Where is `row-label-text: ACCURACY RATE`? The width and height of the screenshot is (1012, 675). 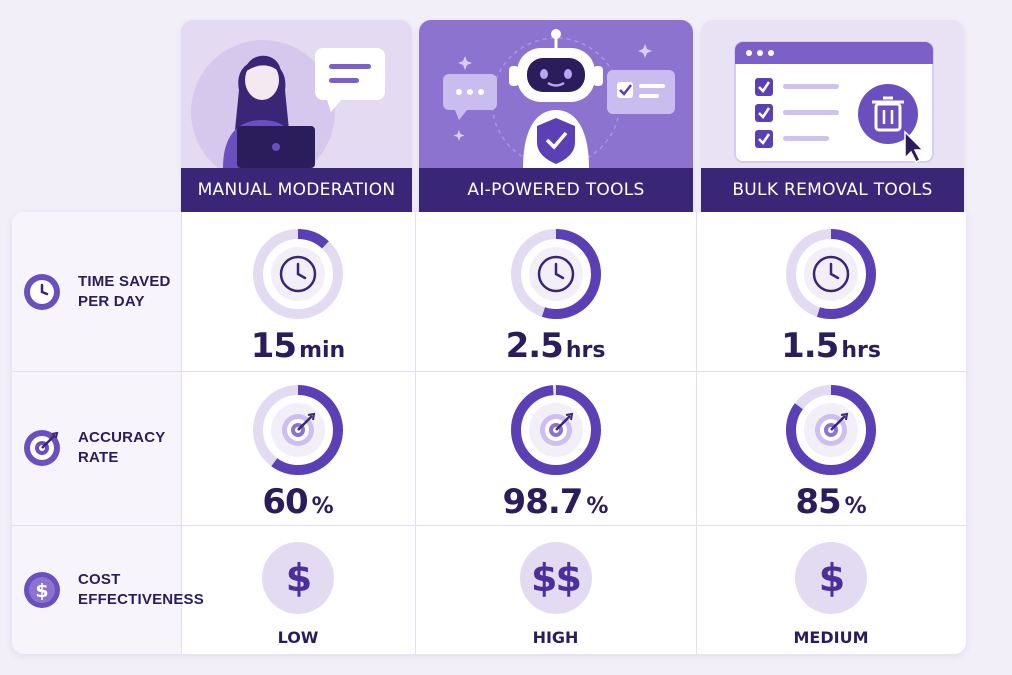 row-label-text: ACCURACY RATE is located at coordinates (122, 447).